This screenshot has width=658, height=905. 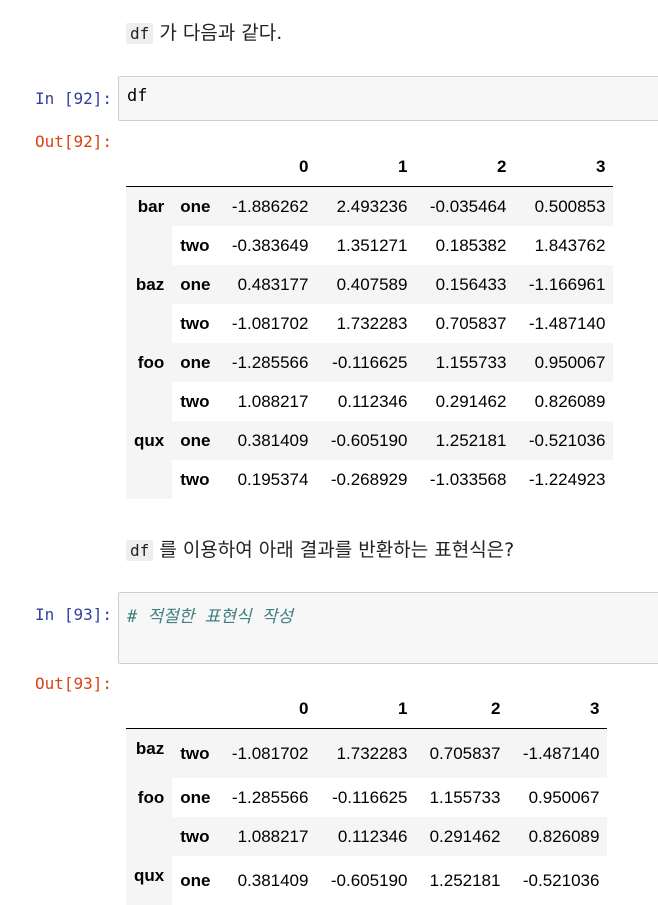 I want to click on intro-text: df 가 다음과 같다., so click(x=204, y=33).